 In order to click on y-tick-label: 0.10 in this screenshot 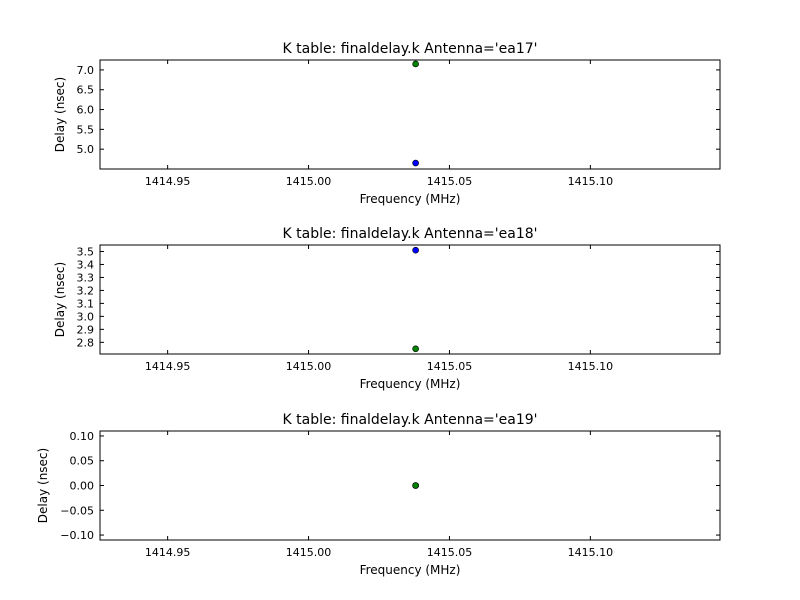, I will do `click(82, 436)`.